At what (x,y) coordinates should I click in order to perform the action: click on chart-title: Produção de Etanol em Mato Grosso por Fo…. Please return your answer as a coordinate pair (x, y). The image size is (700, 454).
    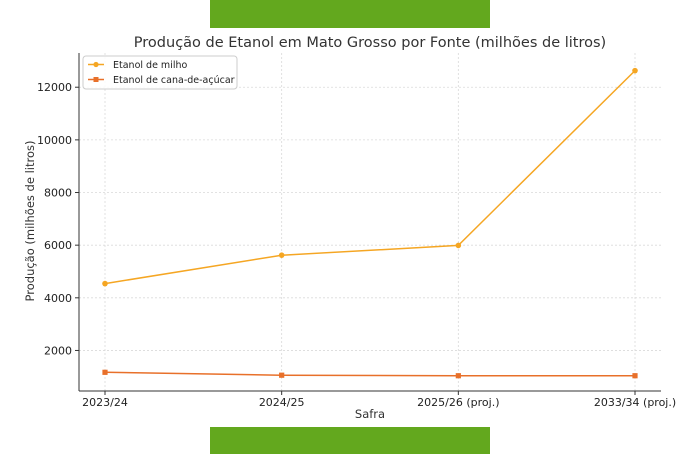
    Looking at the image, I should click on (370, 43).